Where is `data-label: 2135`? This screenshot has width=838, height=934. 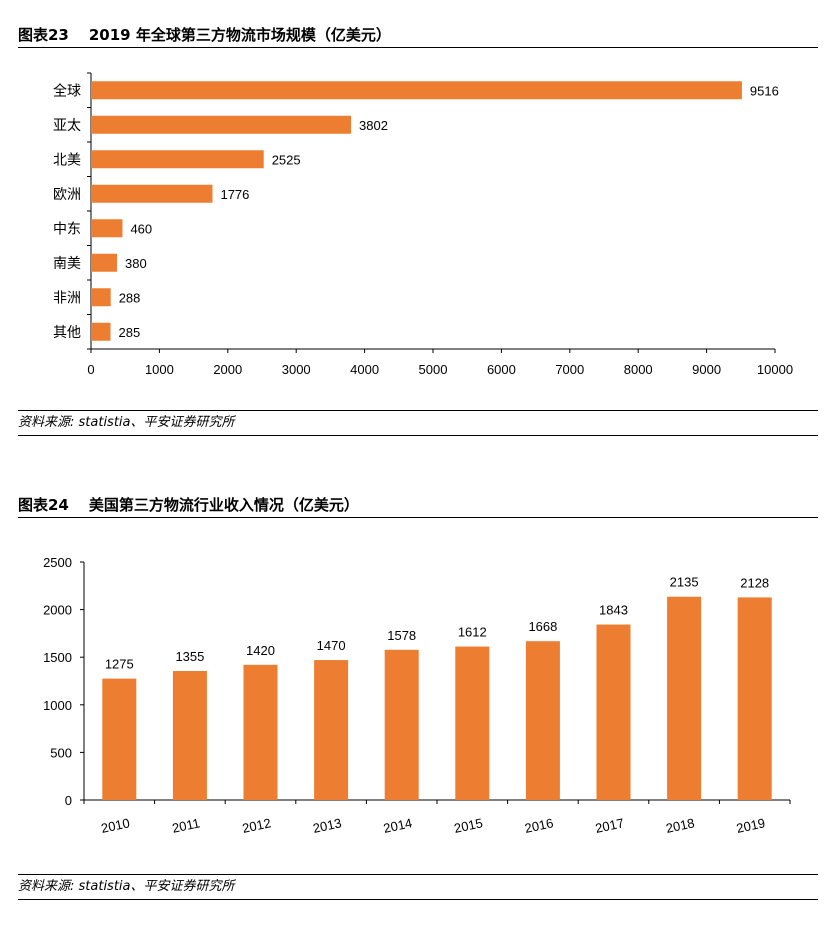 data-label: 2135 is located at coordinates (684, 582).